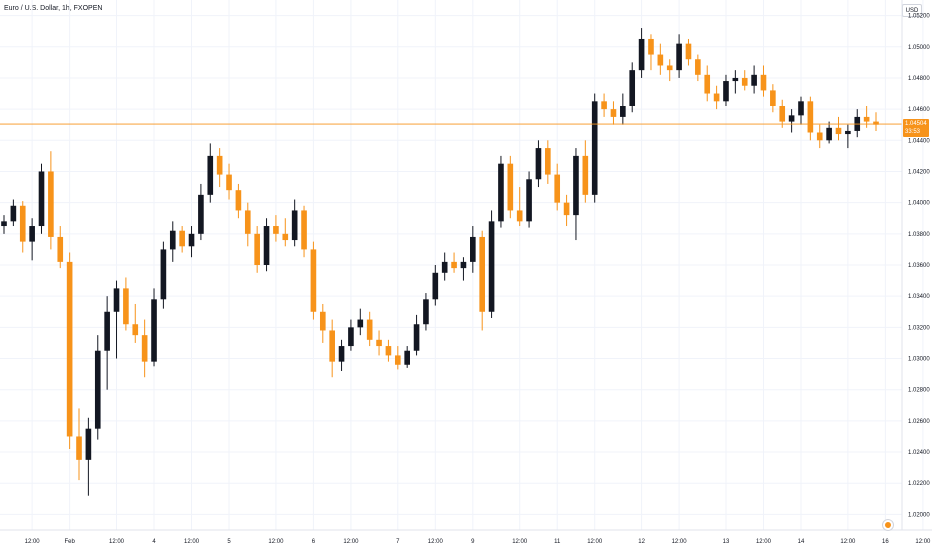 The image size is (932, 550). I want to click on price-tick-label: 1.02000, so click(919, 515).